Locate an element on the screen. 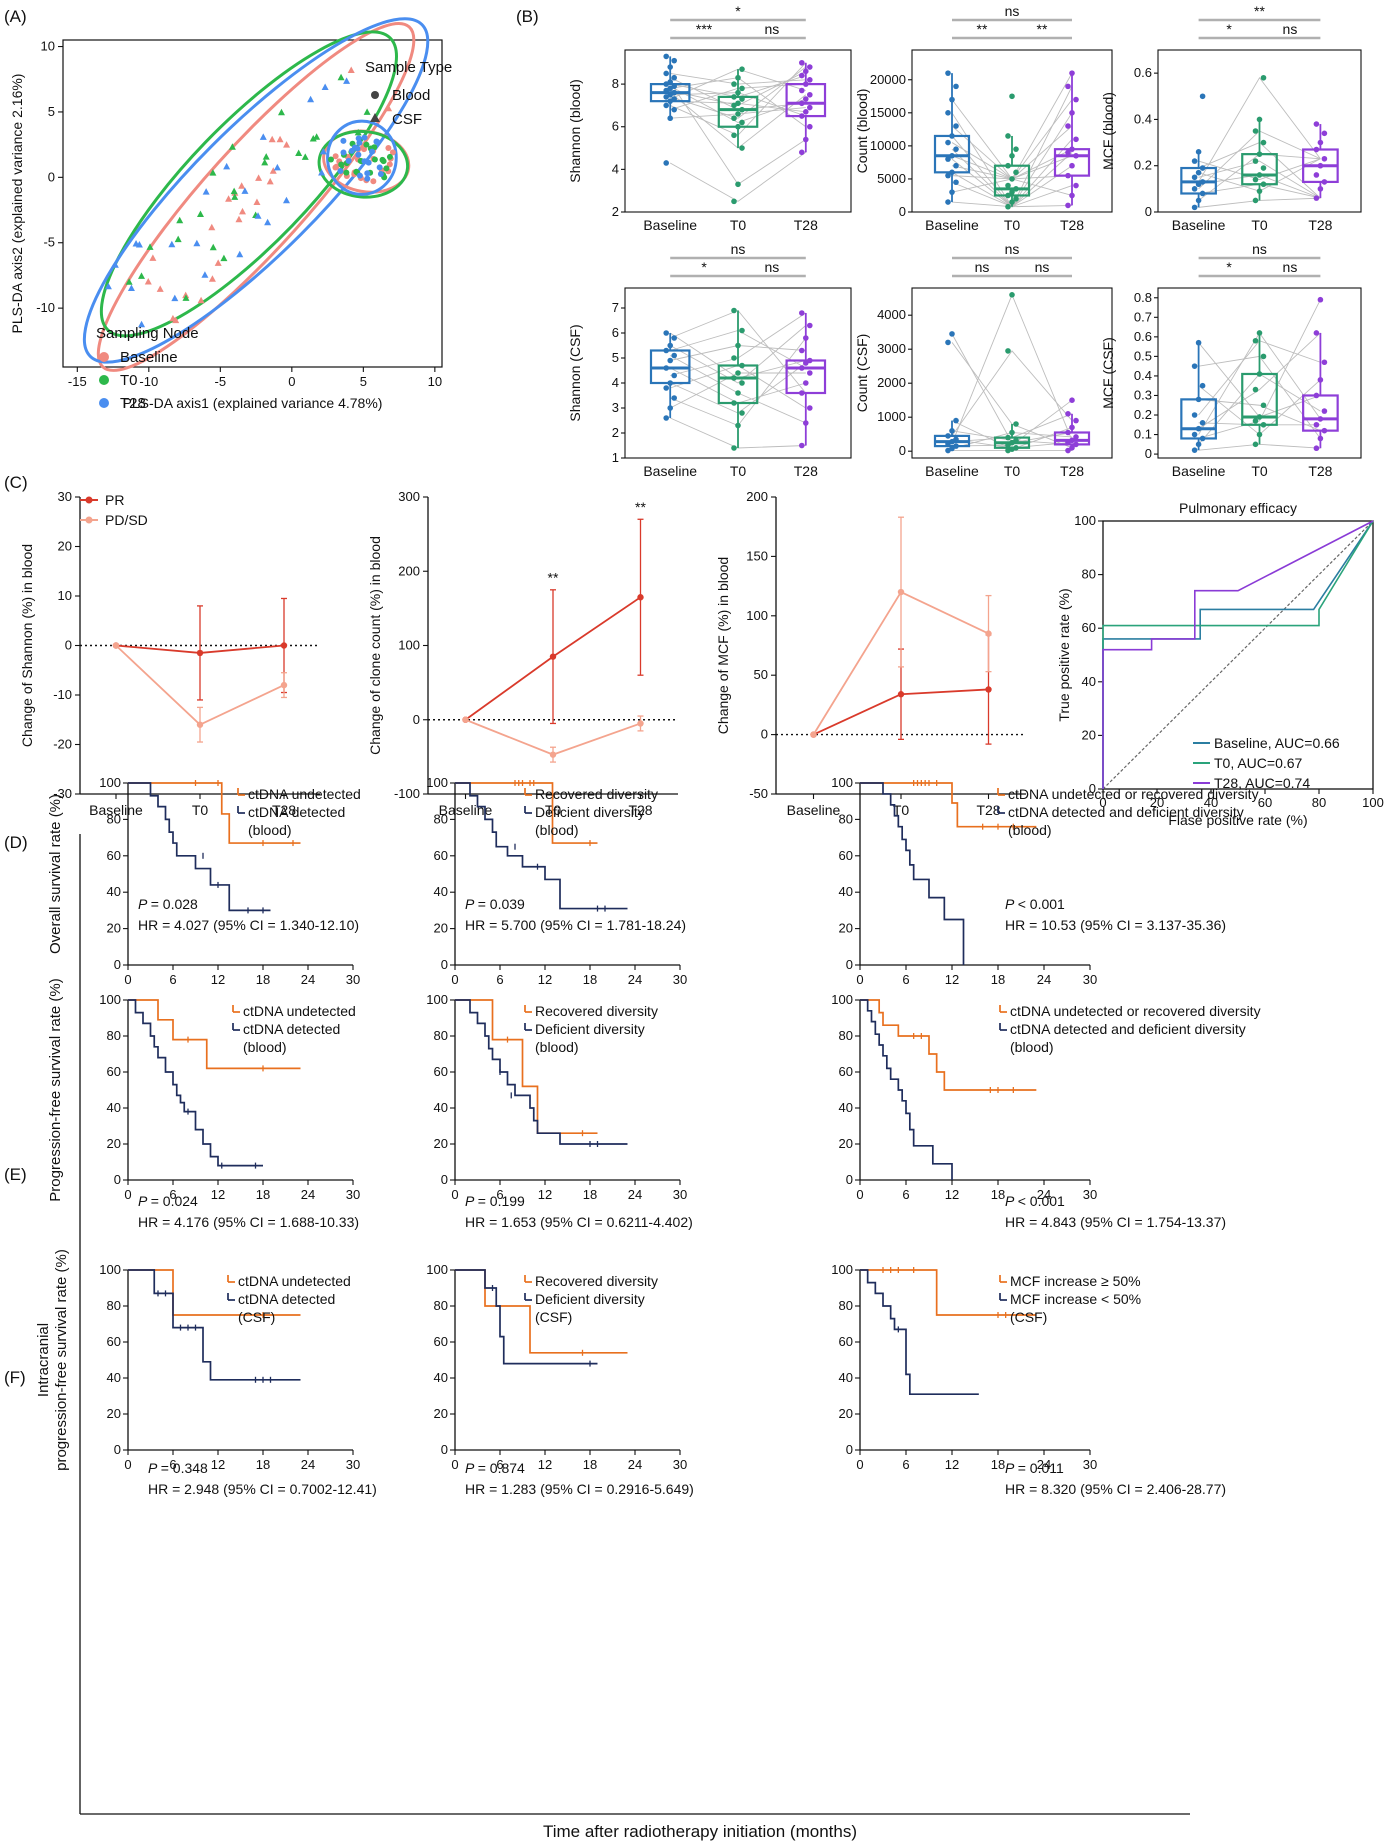  box-plot-B6 is located at coordinates (1258, 357).